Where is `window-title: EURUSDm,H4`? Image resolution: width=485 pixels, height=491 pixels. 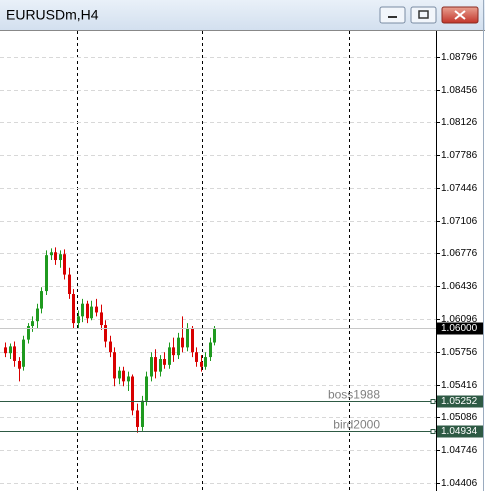 window-title: EURUSDm,H4 is located at coordinates (52, 15).